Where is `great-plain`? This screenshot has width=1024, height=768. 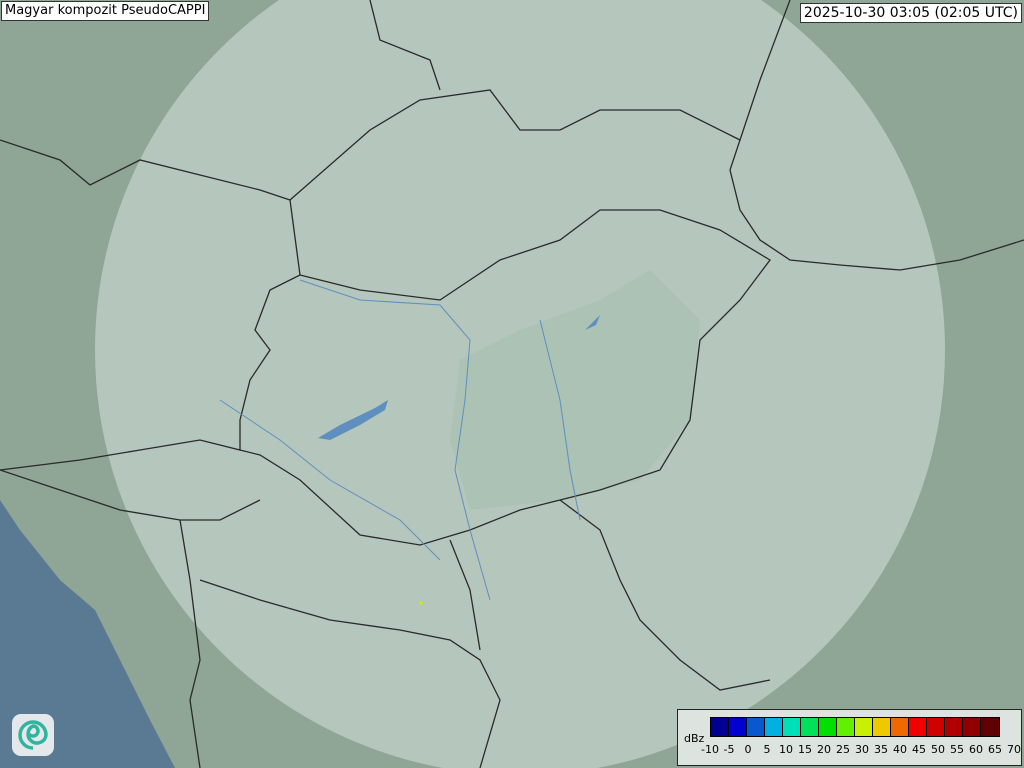
great-plain is located at coordinates (575, 390).